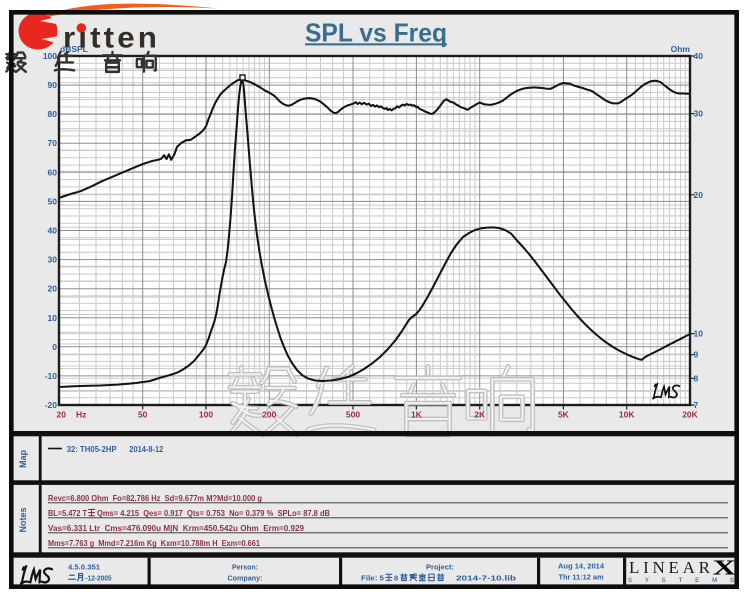  I want to click on svg-text: S Y S T E M S, so click(681, 581).